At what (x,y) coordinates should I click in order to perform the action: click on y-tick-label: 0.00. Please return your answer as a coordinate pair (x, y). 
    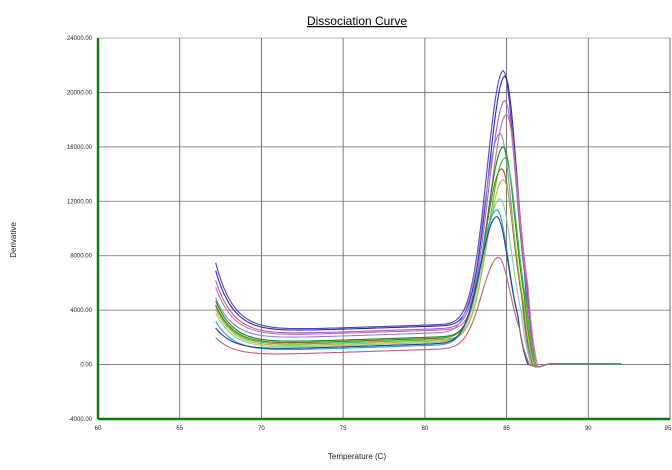
    Looking at the image, I should click on (86, 366).